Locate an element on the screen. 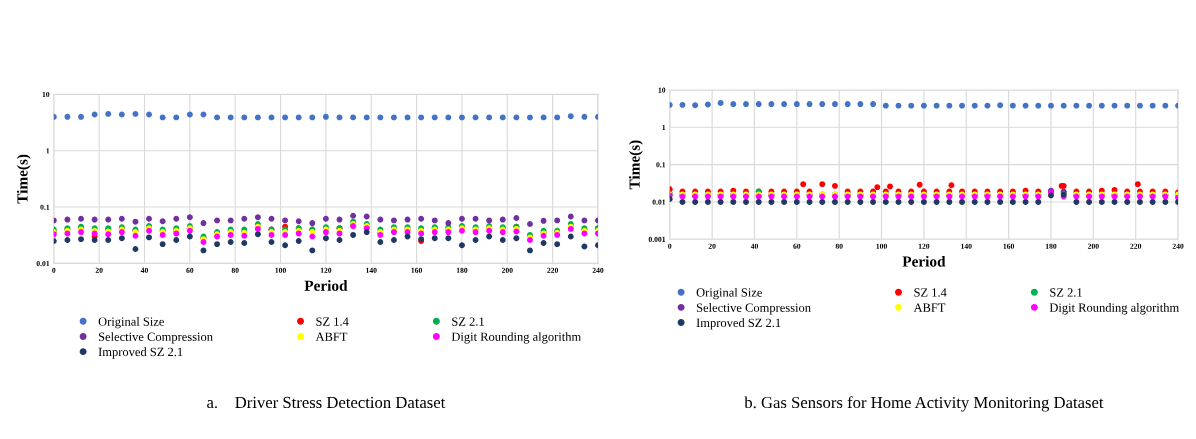  text: b. Gas Sensors for Home Activity Monitoring Dataset is located at coordinates (924, 404).